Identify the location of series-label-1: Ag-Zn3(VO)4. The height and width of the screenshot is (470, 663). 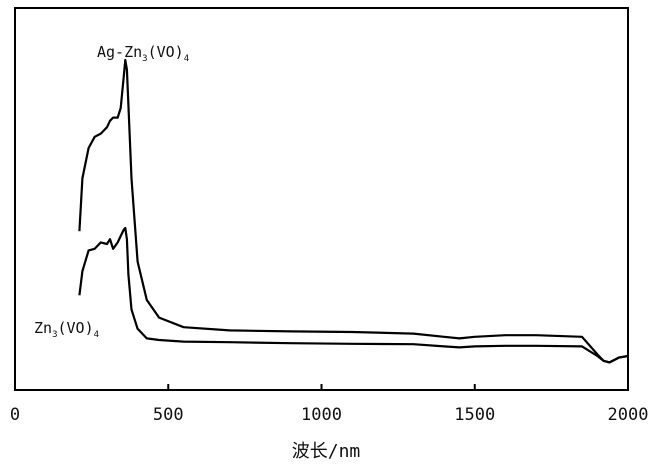
(143, 53).